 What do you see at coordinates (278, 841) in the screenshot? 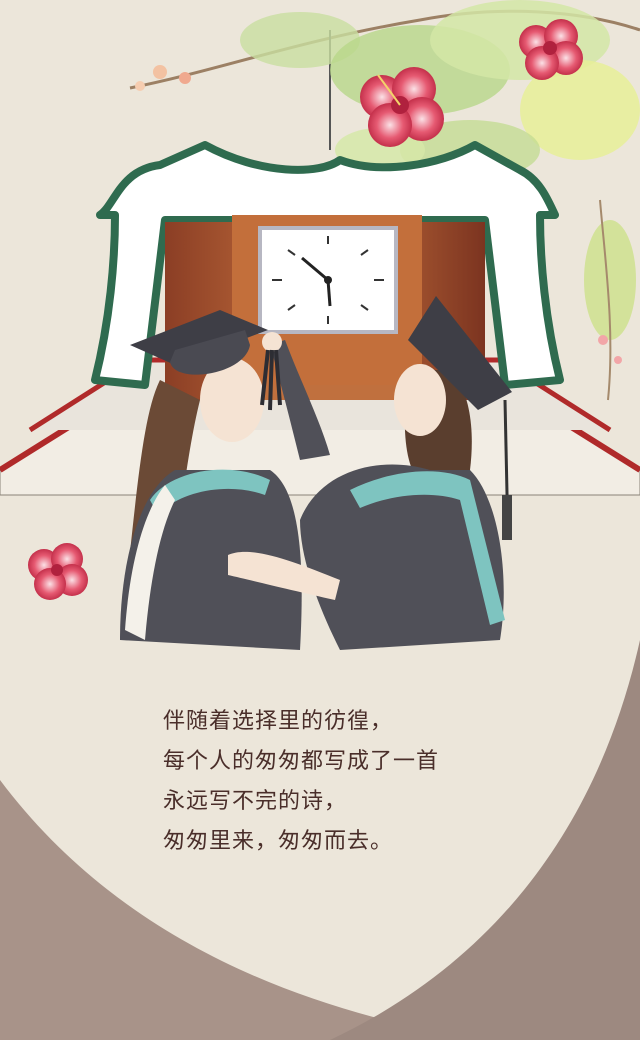
I see `poem-line: 匆匆里来，匆匆而去。` at bounding box center [278, 841].